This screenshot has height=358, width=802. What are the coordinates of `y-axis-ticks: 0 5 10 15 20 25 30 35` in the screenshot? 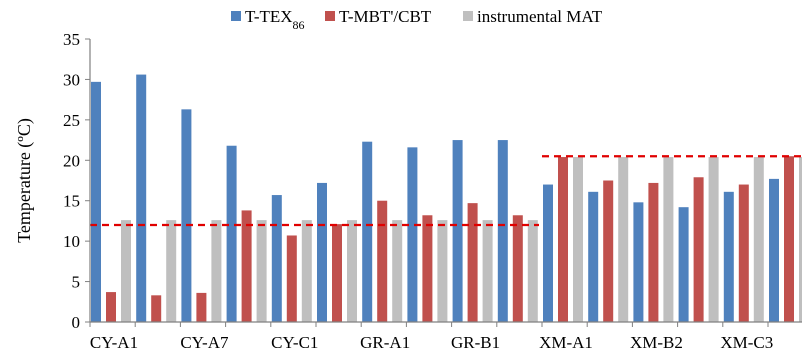 It's located at (76, 181).